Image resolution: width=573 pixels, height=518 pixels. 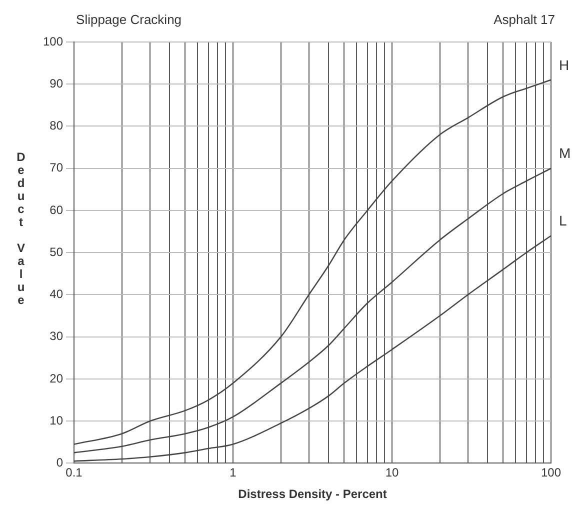 What do you see at coordinates (57, 83) in the screenshot?
I see `y-tick-label: 90` at bounding box center [57, 83].